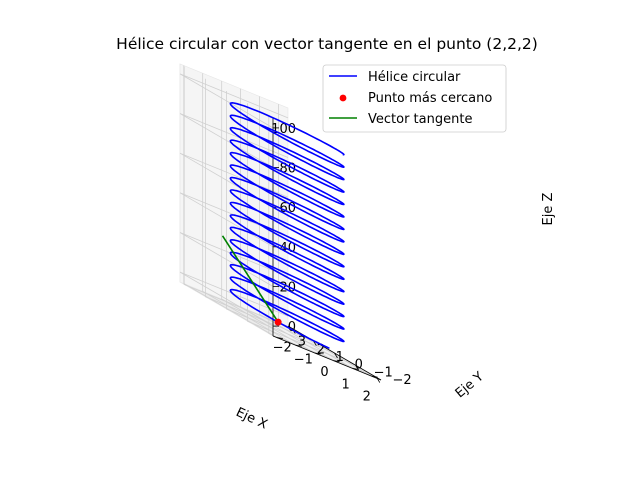 The image size is (640, 480). What do you see at coordinates (345, 384) in the screenshot?
I see `x-tick-label: 1` at bounding box center [345, 384].